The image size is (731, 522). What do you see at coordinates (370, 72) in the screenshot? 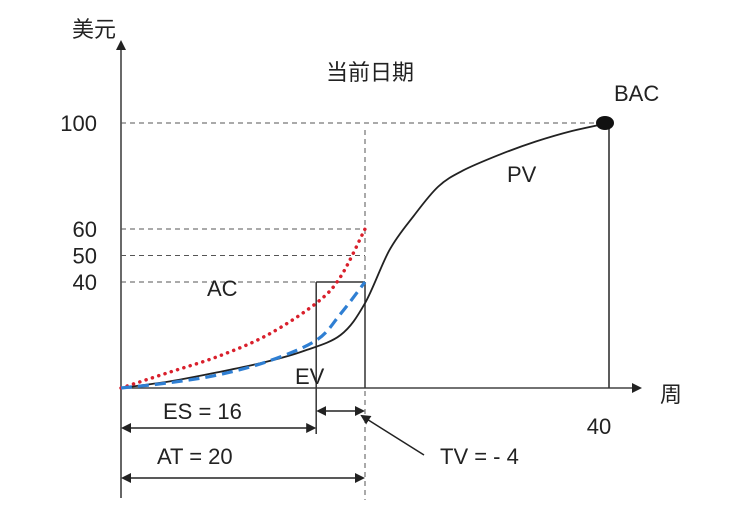
I see `status-date-label: 当前日期` at bounding box center [370, 72].